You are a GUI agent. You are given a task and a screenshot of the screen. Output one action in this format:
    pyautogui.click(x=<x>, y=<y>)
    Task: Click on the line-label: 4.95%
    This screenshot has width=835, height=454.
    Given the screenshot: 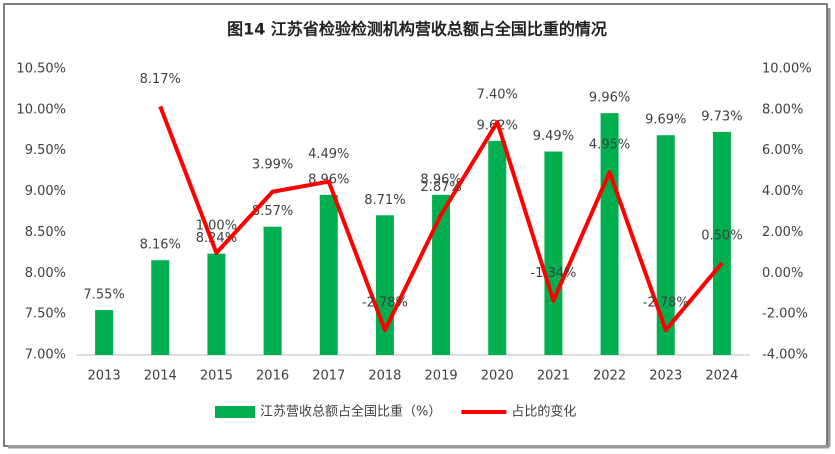 What is the action you would take?
    pyautogui.click(x=609, y=145)
    